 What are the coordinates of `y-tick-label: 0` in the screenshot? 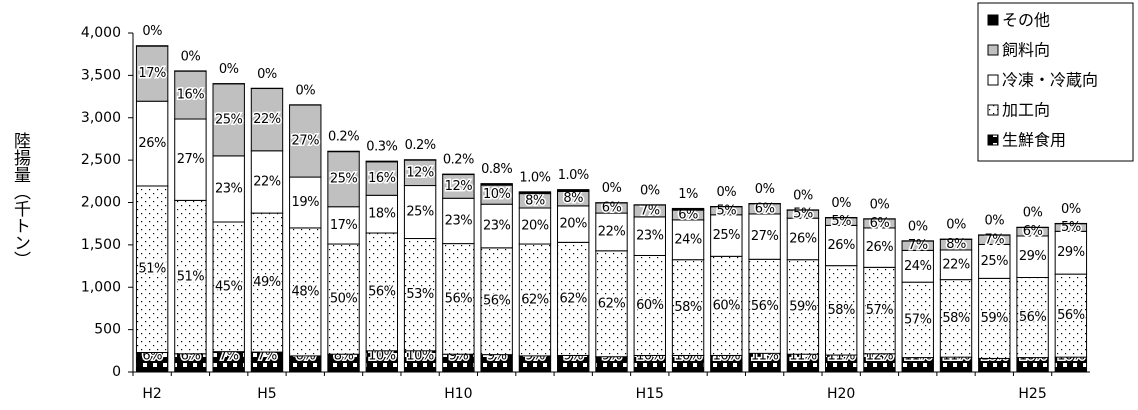 It's located at (116, 372).